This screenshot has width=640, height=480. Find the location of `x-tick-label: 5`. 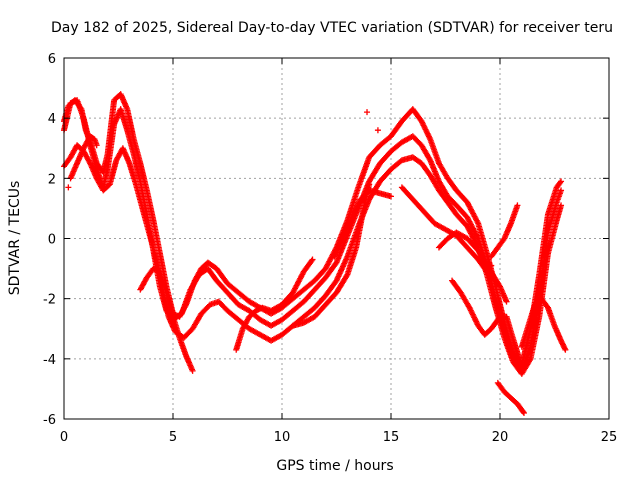

x-tick-label: 5 is located at coordinates (173, 437).